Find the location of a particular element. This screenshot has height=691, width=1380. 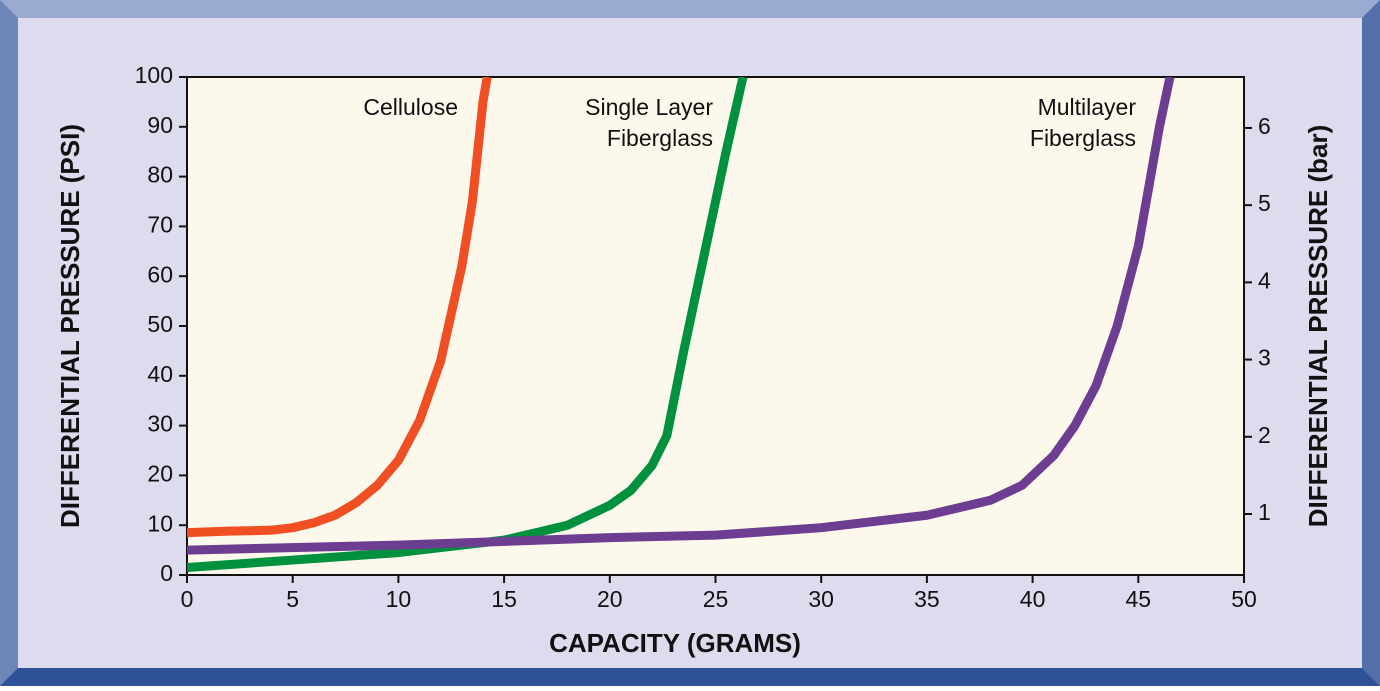

x-tick-label: 40 is located at coordinates (1033, 599).